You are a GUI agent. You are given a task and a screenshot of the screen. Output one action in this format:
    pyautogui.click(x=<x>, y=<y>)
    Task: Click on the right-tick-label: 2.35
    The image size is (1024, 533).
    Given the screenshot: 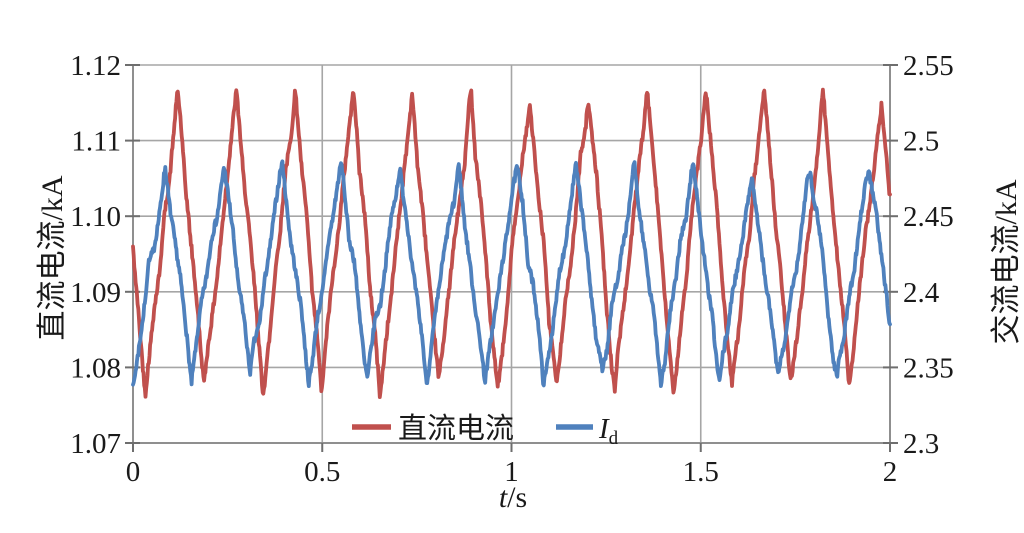 What is the action you would take?
    pyautogui.click(x=928, y=368)
    